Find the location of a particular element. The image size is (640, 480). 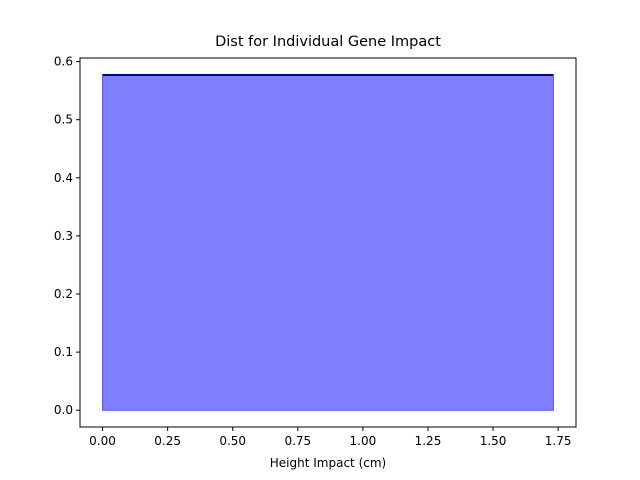

y-tick-label: 0.5 is located at coordinates (63, 120).